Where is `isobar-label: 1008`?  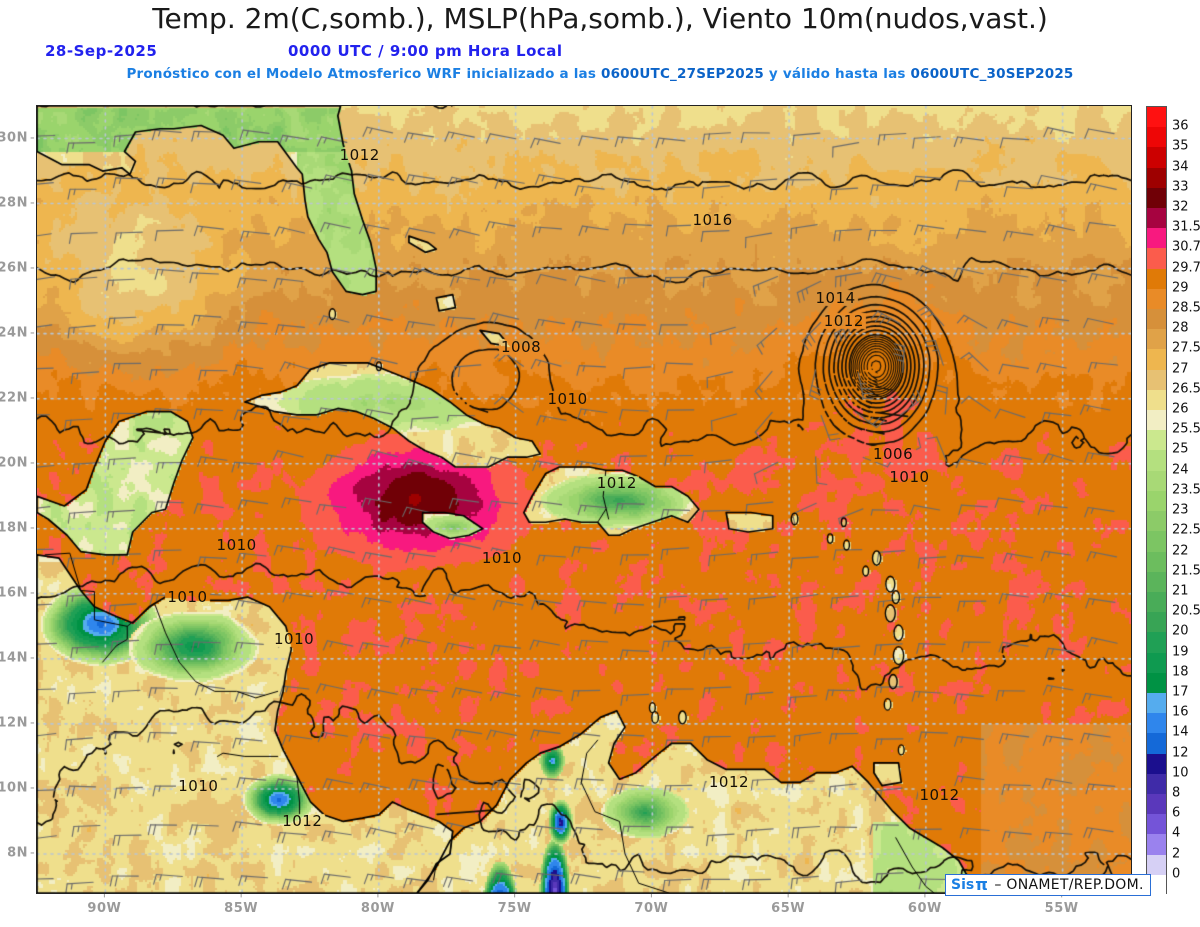
isobar-label: 1008 is located at coordinates (521, 346).